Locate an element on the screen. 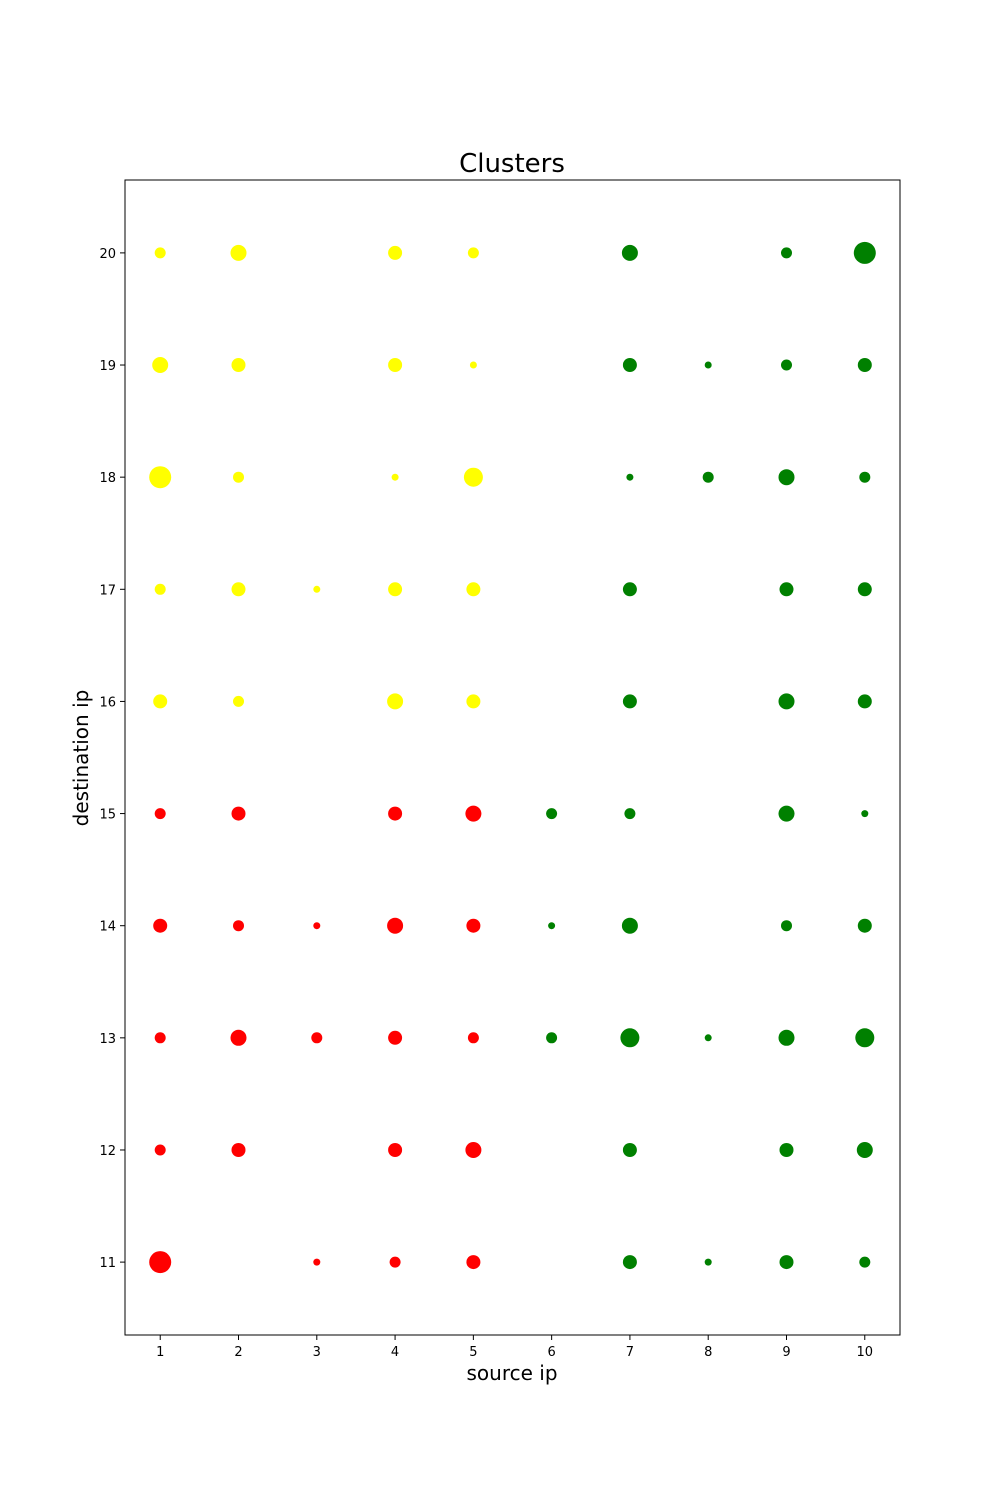 This screenshot has width=1000, height=1500. x-axis-ticks: 1 2 3 4 5 6 7 8 9 10 is located at coordinates (514, 1347).